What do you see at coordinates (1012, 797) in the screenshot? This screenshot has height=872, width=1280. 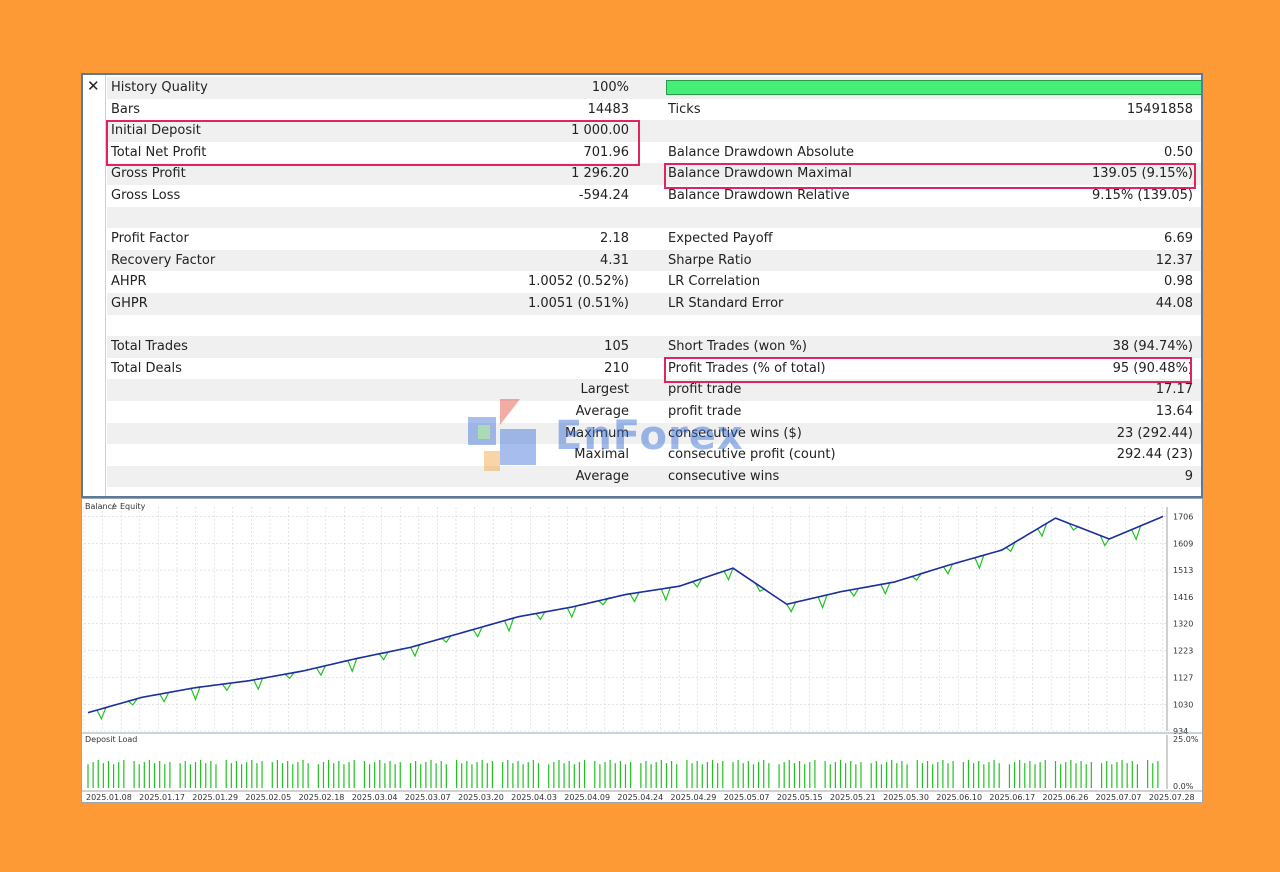 I see `x-tick-label: 2025.06.17` at bounding box center [1012, 797].